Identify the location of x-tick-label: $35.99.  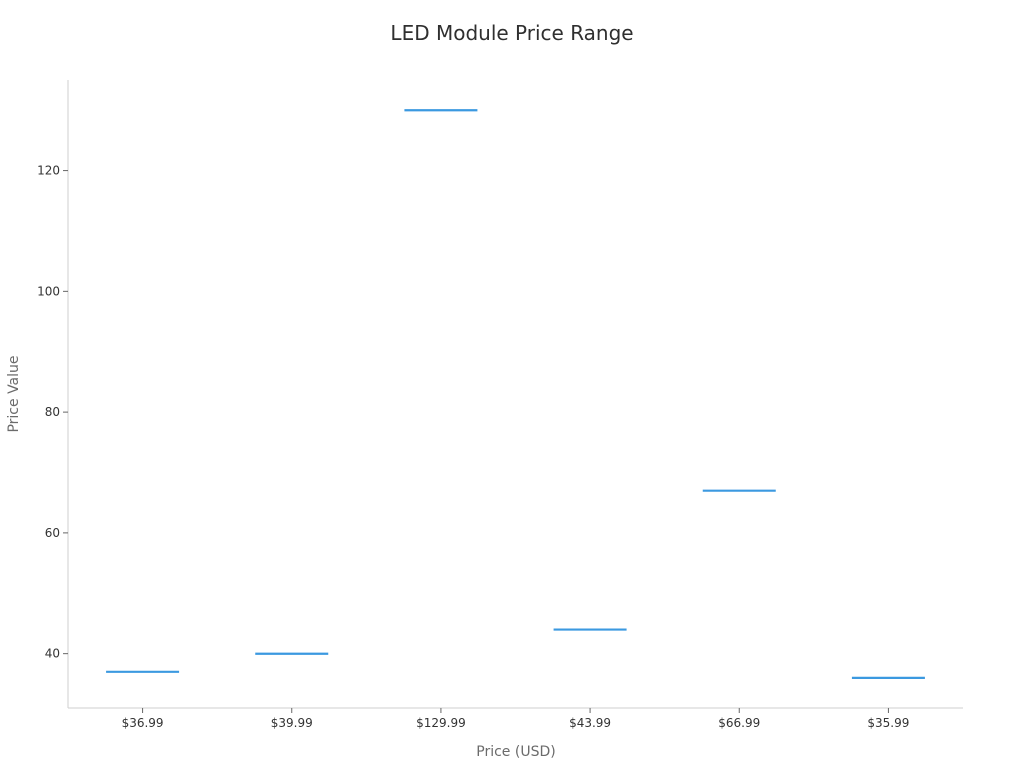
(888, 723).